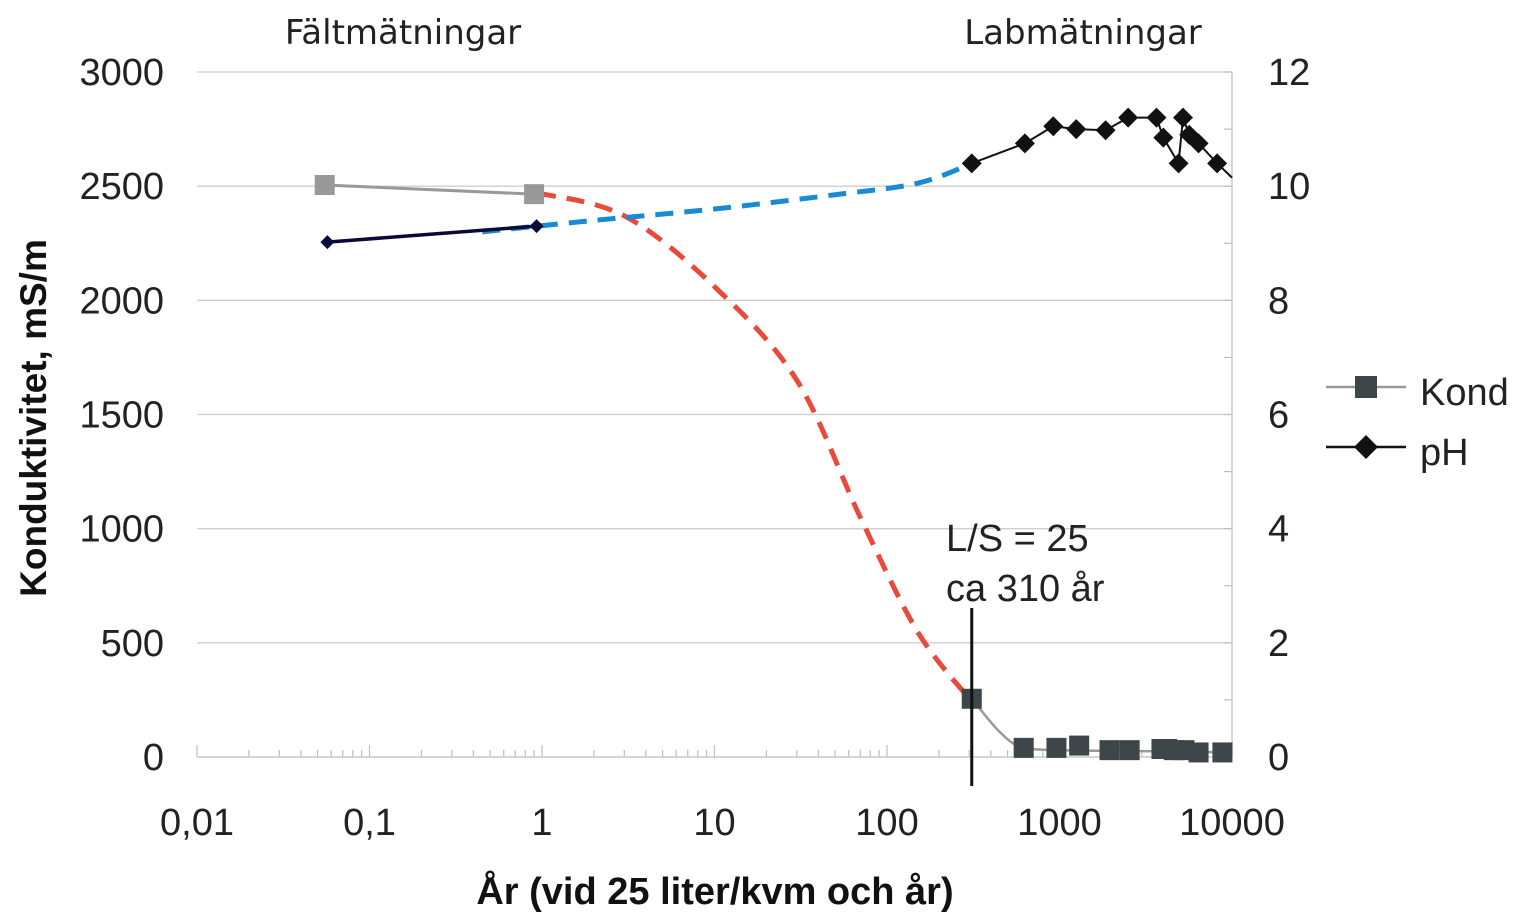  What do you see at coordinates (1366, 447) in the screenshot?
I see `legend-ph-marker` at bounding box center [1366, 447].